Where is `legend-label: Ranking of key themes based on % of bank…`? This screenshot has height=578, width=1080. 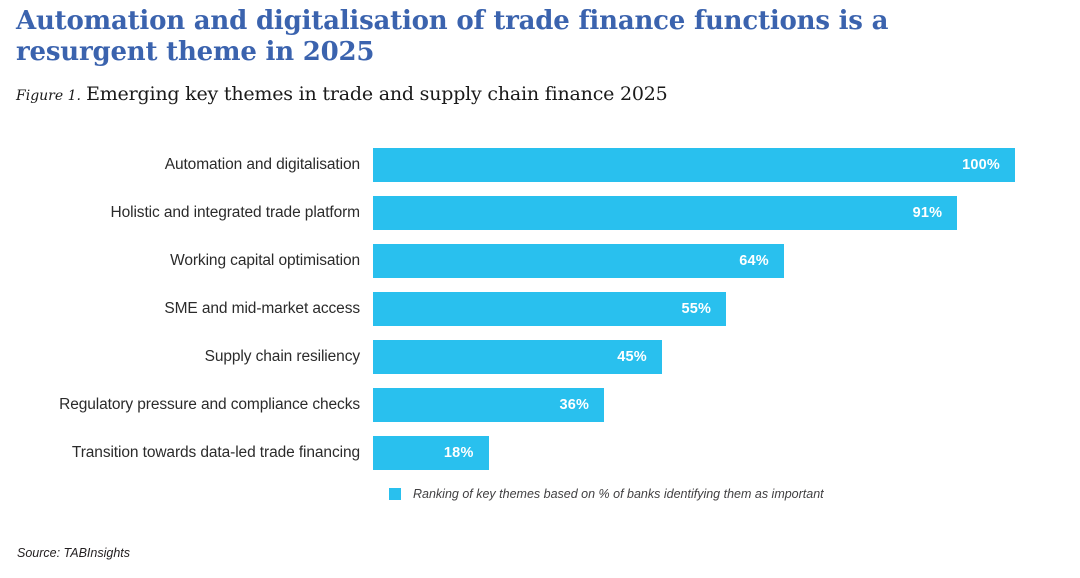 legend-label: Ranking of key themes based on % of bank… is located at coordinates (618, 494).